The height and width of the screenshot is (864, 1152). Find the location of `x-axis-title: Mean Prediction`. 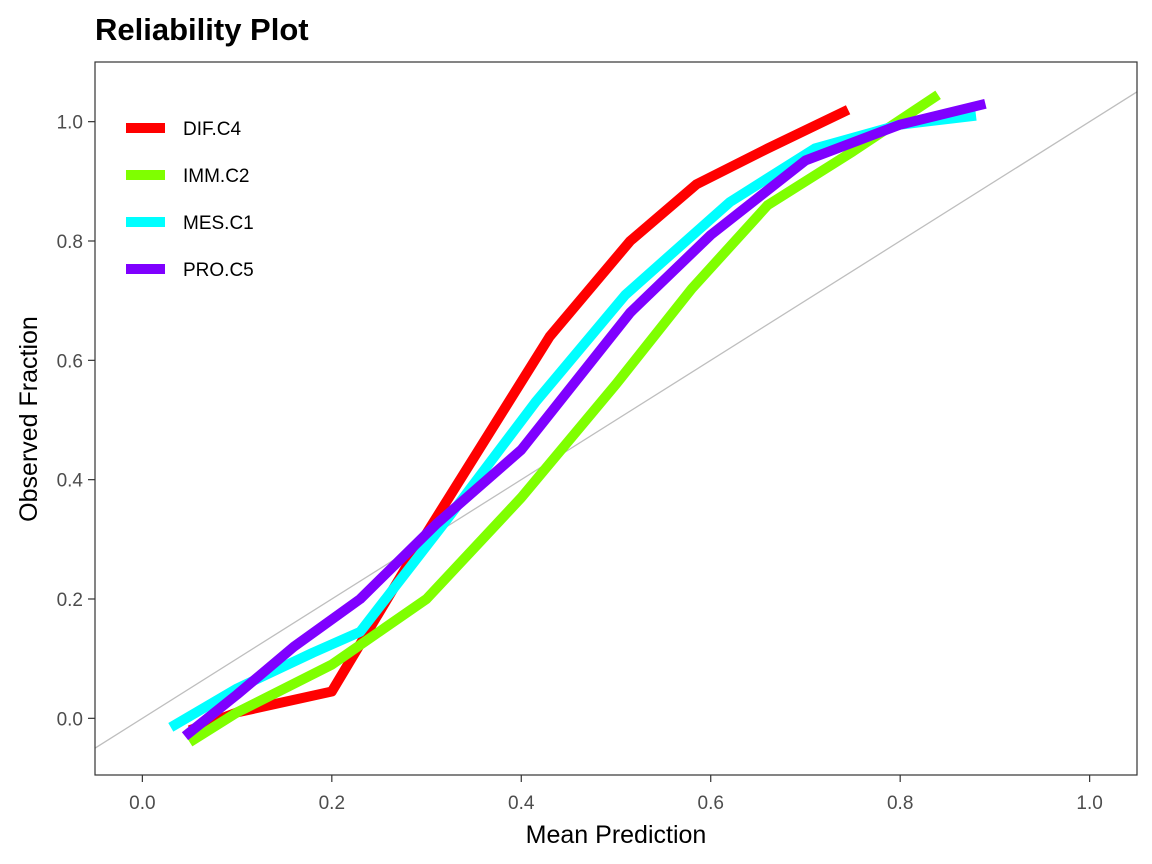

x-axis-title: Mean Prediction is located at coordinates (616, 835).